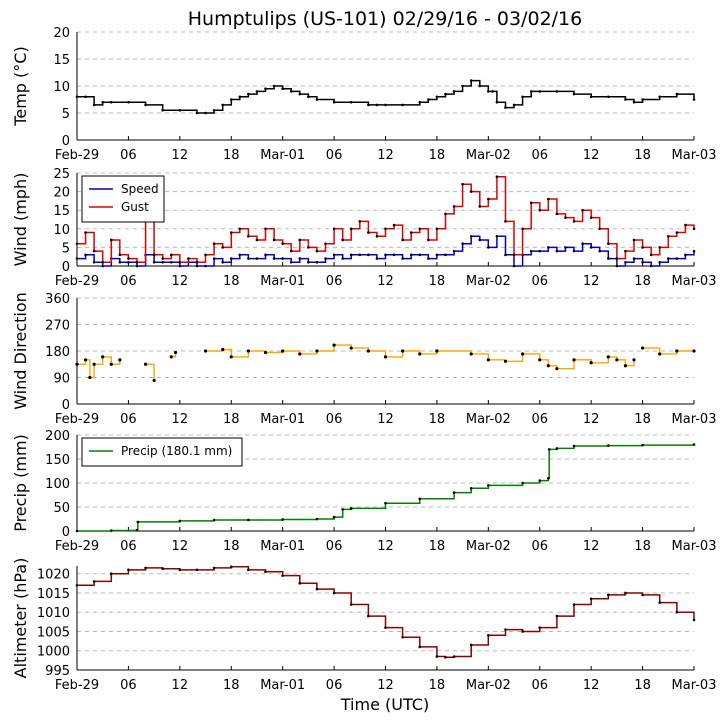  Describe the element at coordinates (539, 155) in the screenshot. I see `temp-x-tick-label: 06` at that location.